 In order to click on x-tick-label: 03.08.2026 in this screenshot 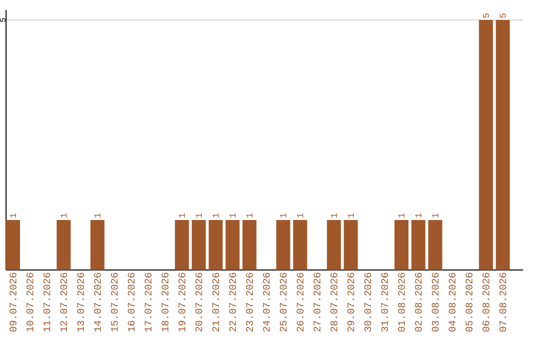, I will do `click(435, 302)`.